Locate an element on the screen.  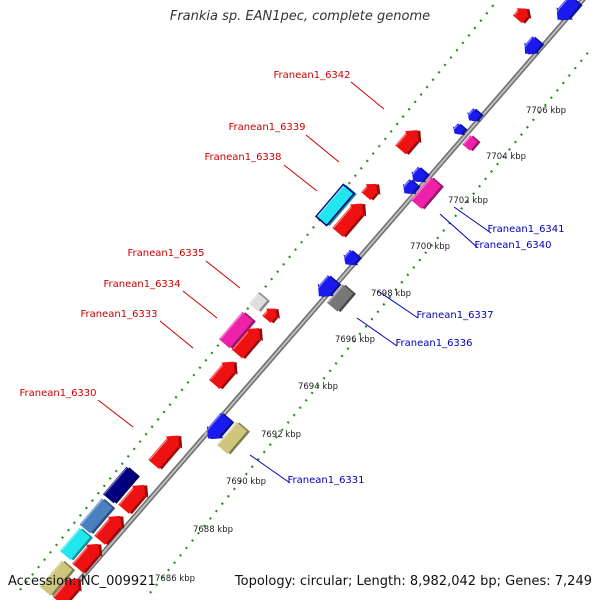
reverse-gene-label: Franean1_6341 is located at coordinates (525, 229).